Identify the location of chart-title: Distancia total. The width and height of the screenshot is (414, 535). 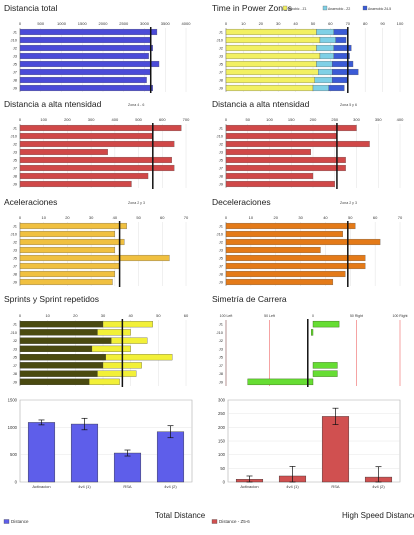
(30, 8).